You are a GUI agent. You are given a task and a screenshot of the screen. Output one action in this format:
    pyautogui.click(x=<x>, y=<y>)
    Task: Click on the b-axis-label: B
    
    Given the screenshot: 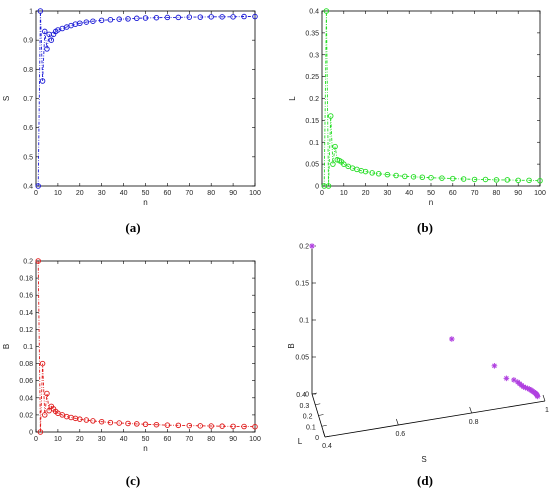 What is the action you would take?
    pyautogui.click(x=291, y=345)
    